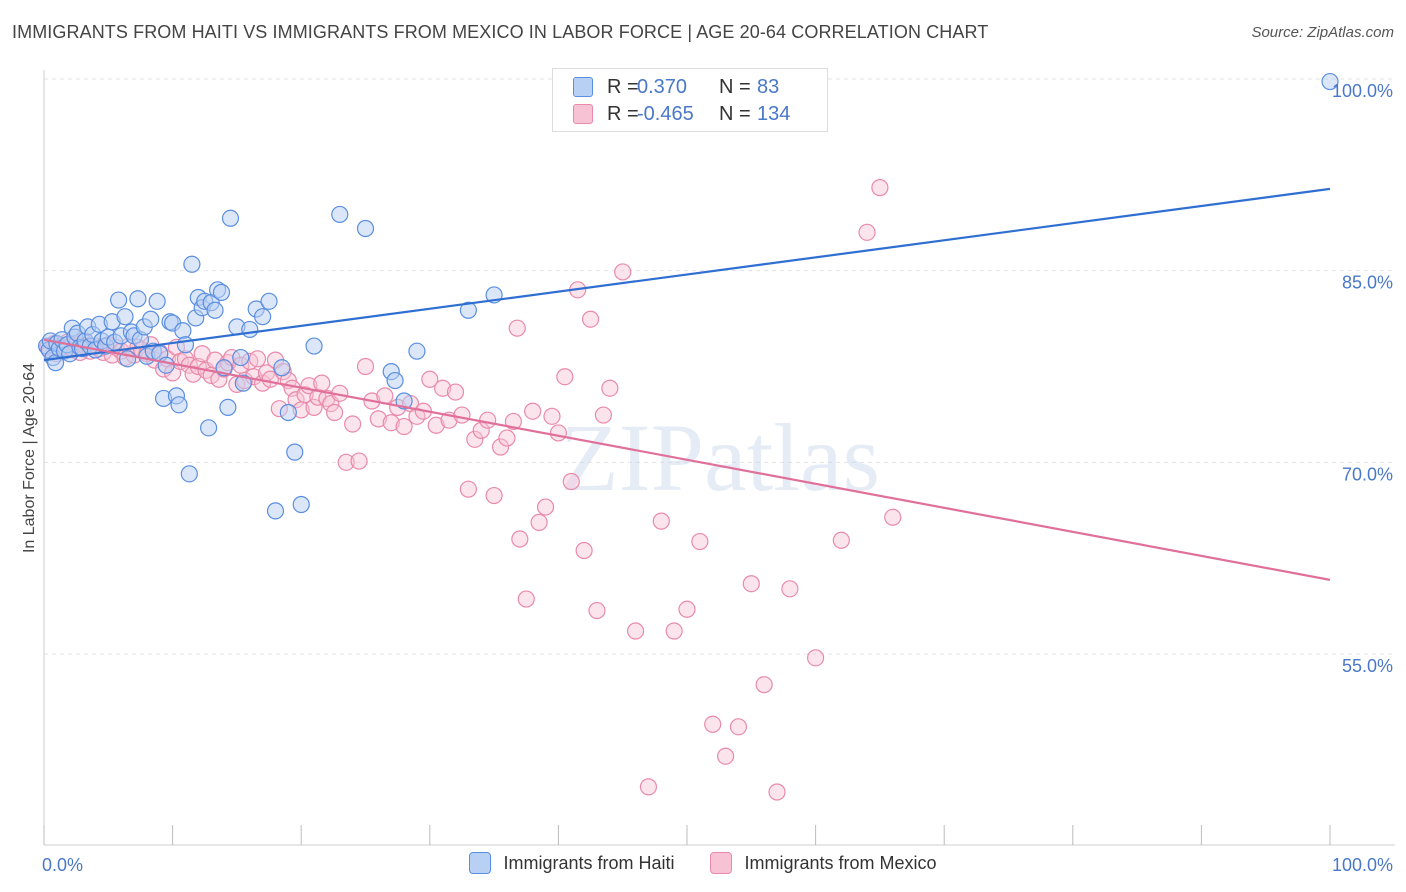  What do you see at coordinates (662, 86) in the screenshot?
I see `r-value-haiti: 0.370` at bounding box center [662, 86].